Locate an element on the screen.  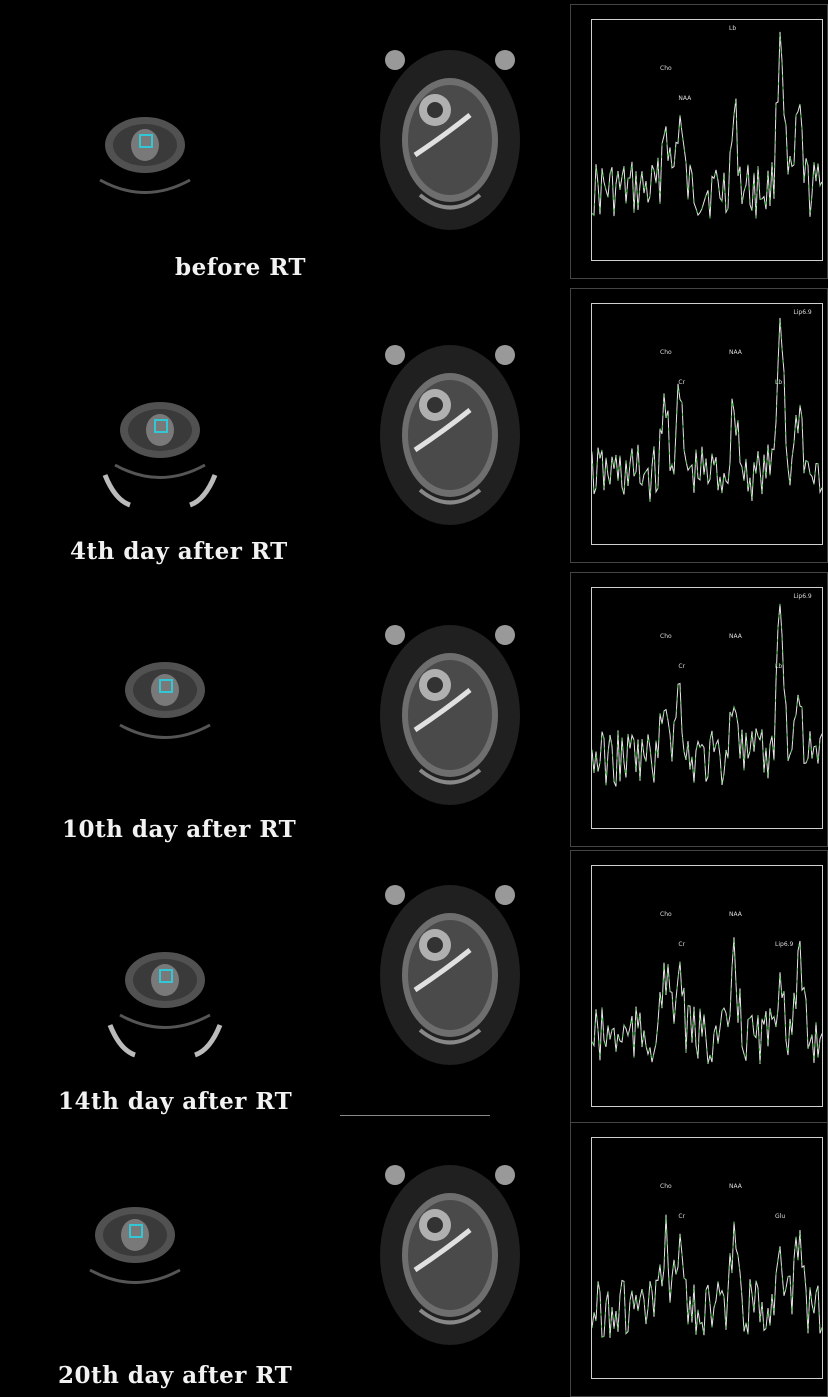
peak-label: Glu is located at coordinates (780, 1216).